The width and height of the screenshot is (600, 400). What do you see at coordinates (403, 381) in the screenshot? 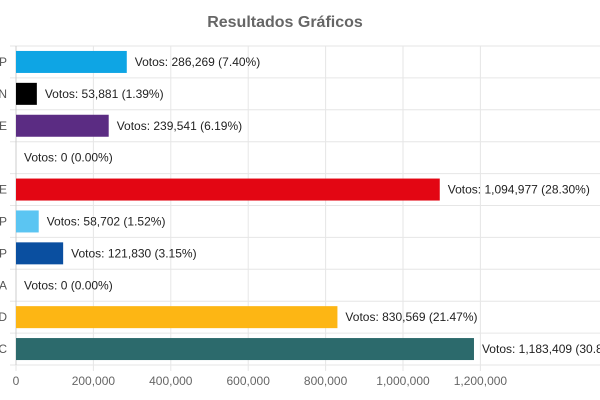
I see `x-tick-label: 1,000,000` at bounding box center [403, 381].